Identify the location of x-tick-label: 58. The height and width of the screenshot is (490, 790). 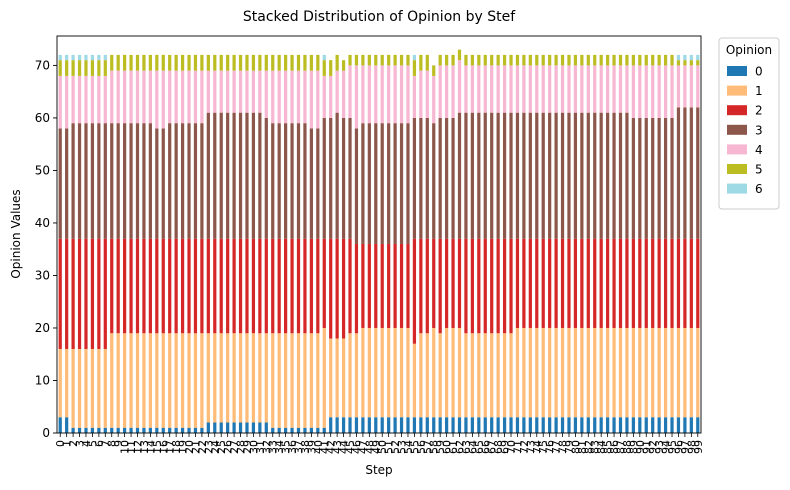
(434, 447).